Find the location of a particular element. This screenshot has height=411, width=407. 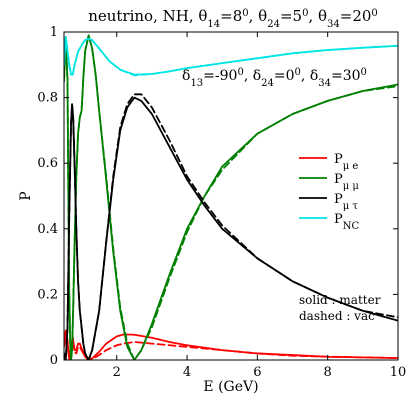

chart-title: neutrino, NH, θ14=80, θ24=50, θ34=200 is located at coordinates (233, 18).